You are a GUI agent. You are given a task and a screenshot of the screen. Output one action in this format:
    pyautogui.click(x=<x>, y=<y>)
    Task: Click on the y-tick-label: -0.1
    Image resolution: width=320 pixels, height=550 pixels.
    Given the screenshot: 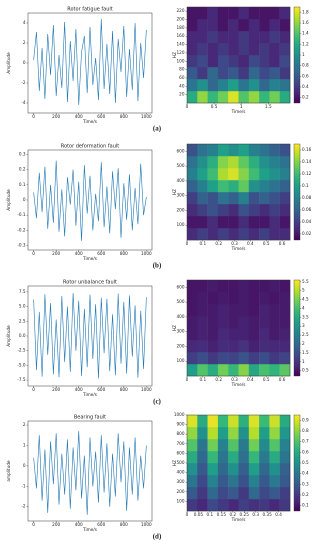 What is the action you would take?
    pyautogui.click(x=21, y=214)
    